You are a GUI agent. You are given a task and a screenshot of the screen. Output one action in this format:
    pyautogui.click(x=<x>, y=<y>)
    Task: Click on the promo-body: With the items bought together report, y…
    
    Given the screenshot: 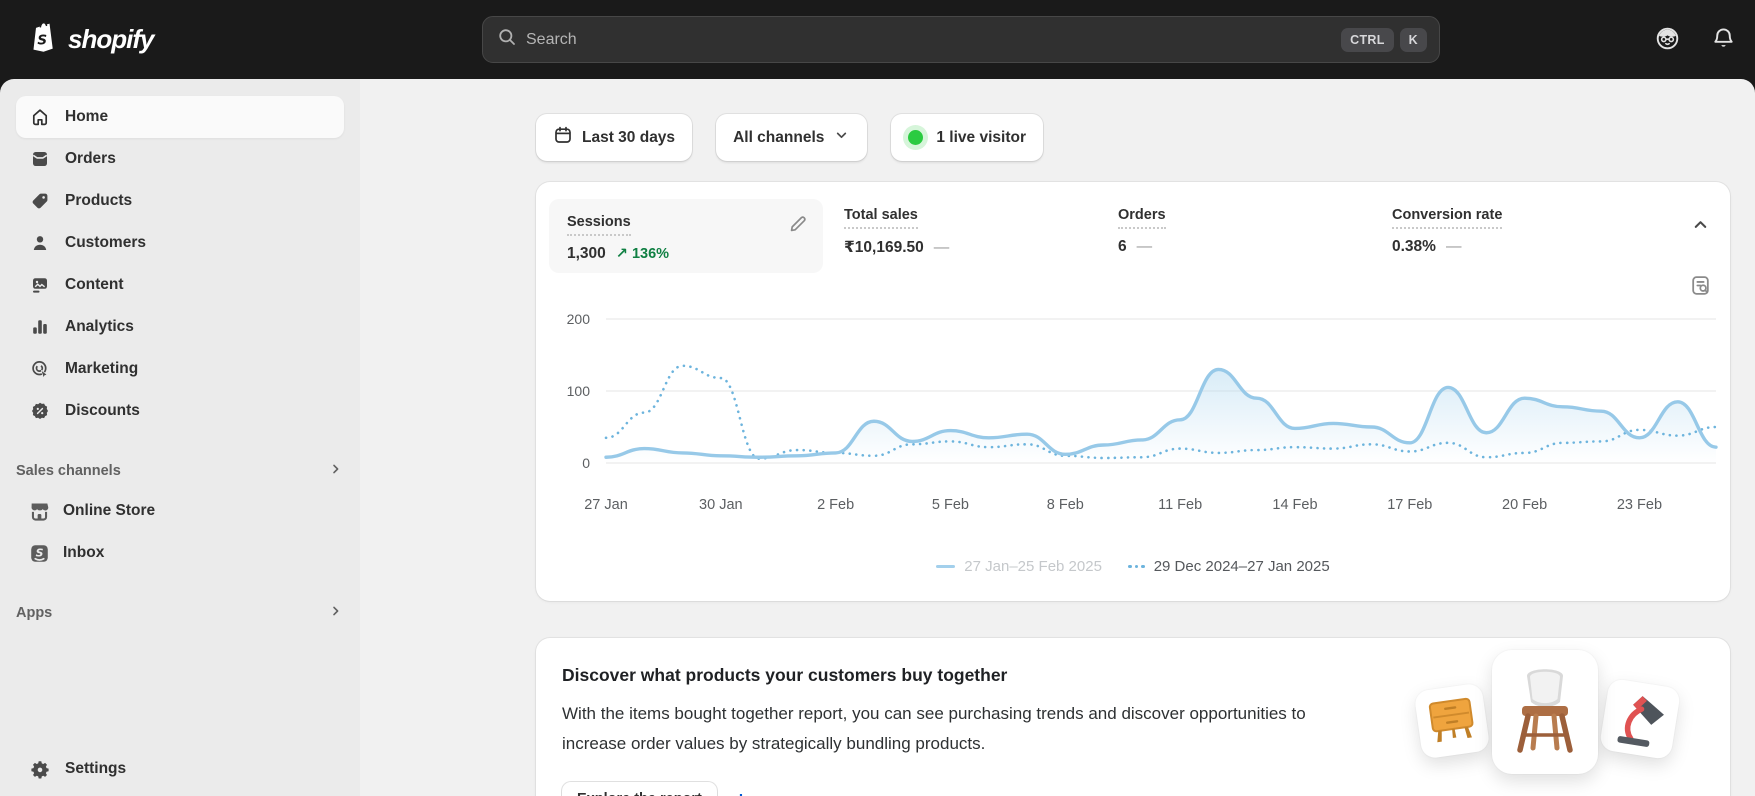 What is the action you would take?
    pyautogui.click(x=934, y=728)
    